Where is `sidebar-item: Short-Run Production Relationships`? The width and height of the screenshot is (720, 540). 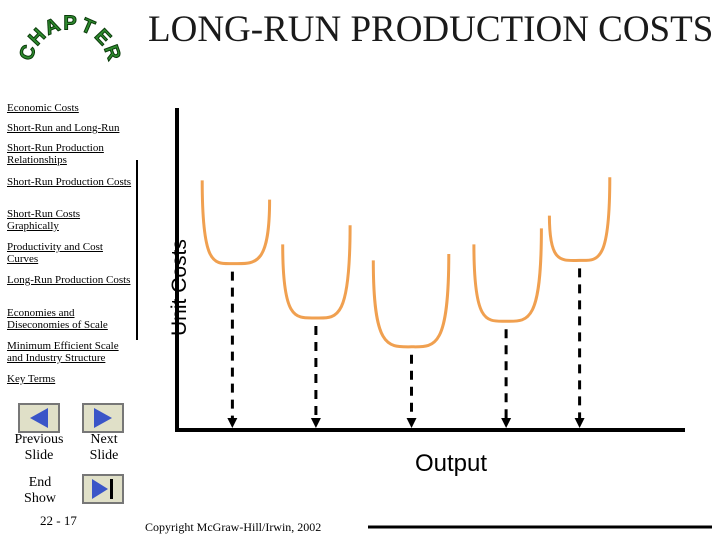
sidebar-item: Short-Run Production Relationships is located at coordinates (55, 154).